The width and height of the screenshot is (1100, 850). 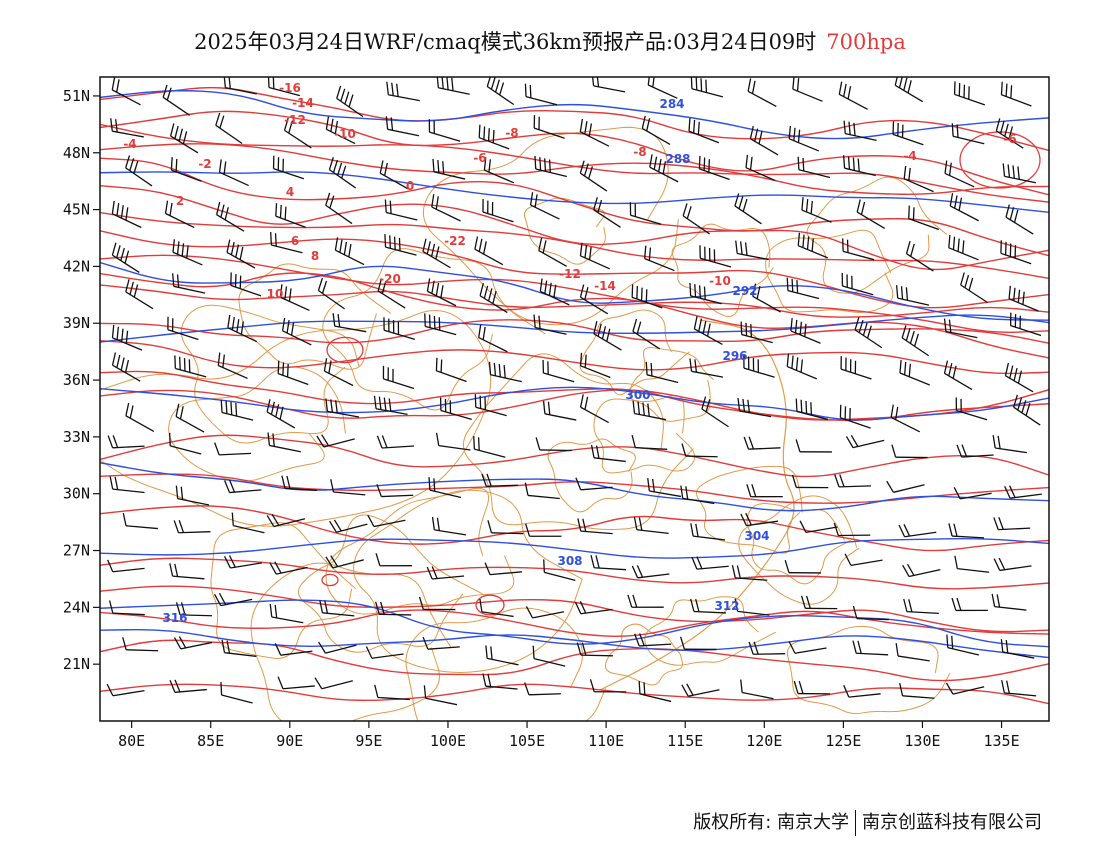 I want to click on copyright-text: 版权所有: 南京大学, so click(x=771, y=822).